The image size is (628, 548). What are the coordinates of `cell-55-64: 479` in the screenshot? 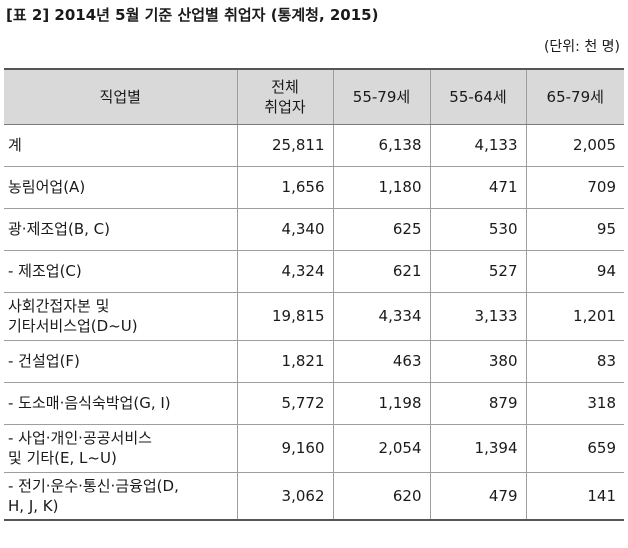 It's located at (478, 496).